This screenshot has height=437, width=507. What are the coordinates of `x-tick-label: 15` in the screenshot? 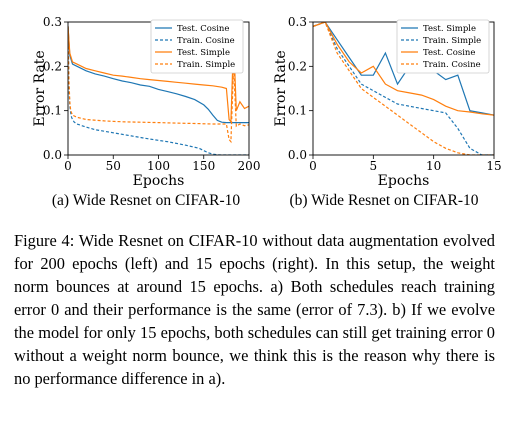 It's located at (493, 166).